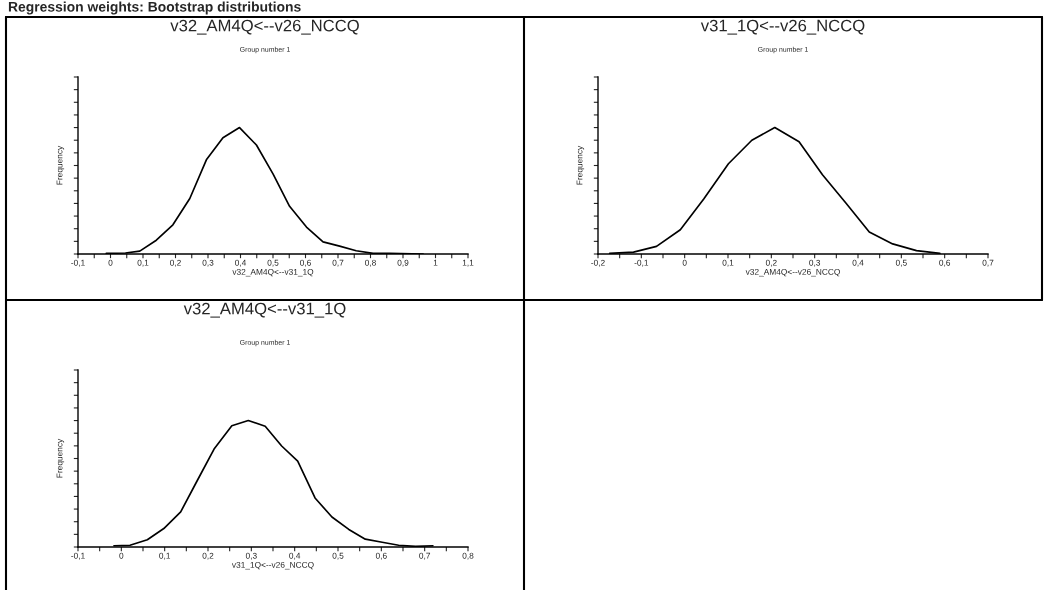  What do you see at coordinates (598, 263) in the screenshot?
I see `x-tick-label: -0,2` at bounding box center [598, 263].